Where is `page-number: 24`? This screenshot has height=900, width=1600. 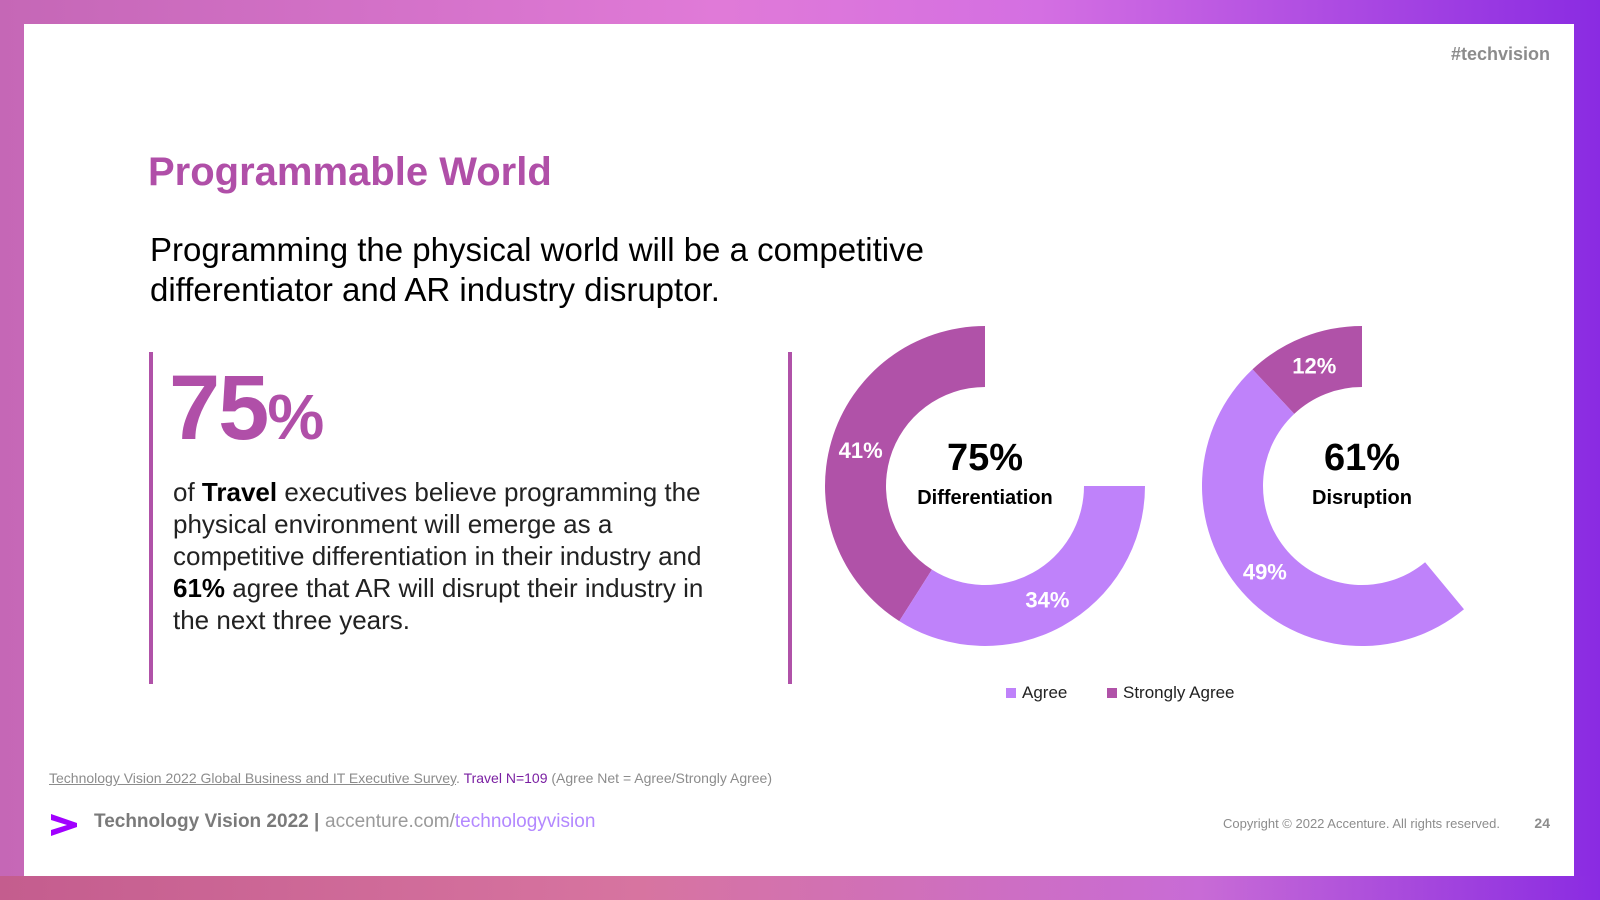 page-number: 24 is located at coordinates (1542, 823).